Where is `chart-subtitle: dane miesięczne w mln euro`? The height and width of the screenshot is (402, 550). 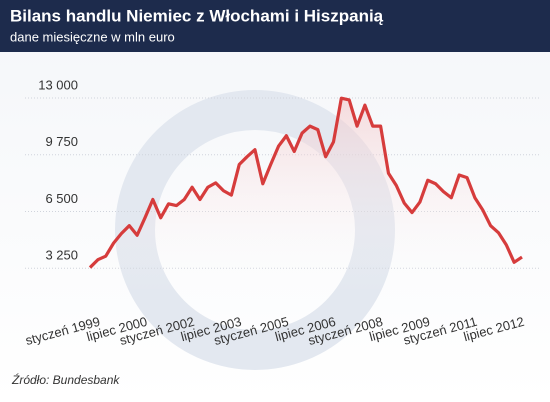 chart-subtitle: dane miesięczne w mln euro is located at coordinates (92, 36).